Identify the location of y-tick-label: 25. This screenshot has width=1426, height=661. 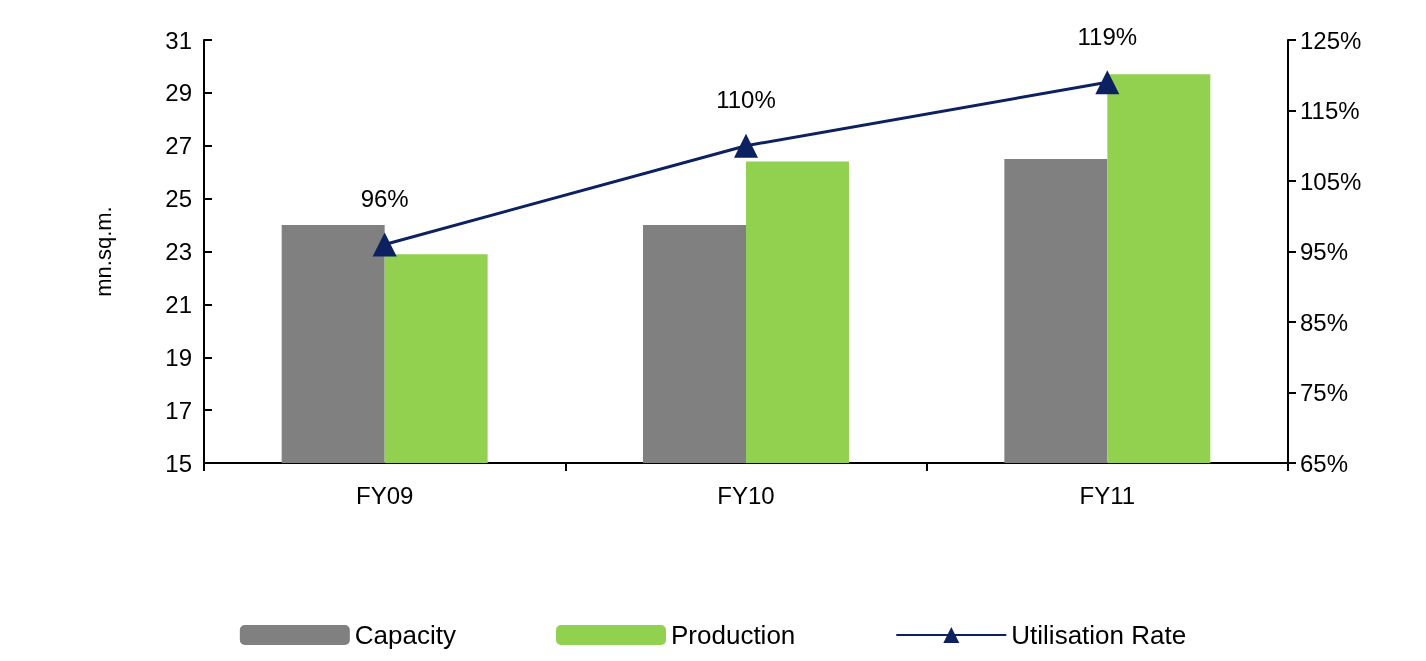
(178, 199).